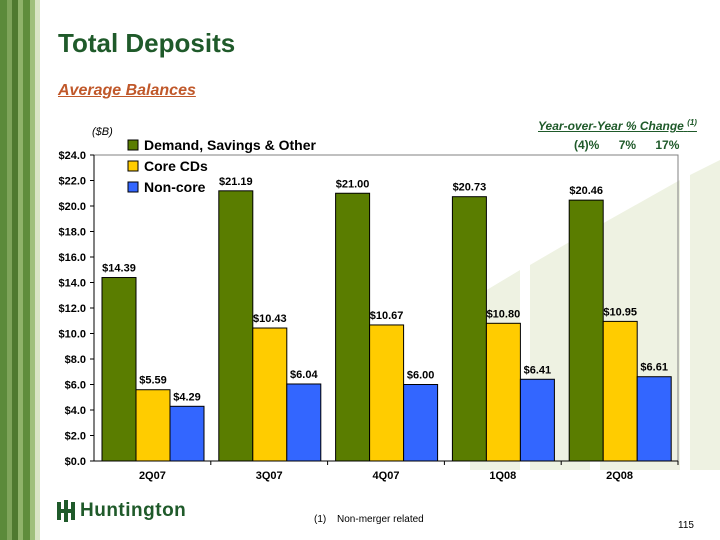  Describe the element at coordinates (269, 476) in the screenshot. I see `x-tick-label: 3Q07` at that location.